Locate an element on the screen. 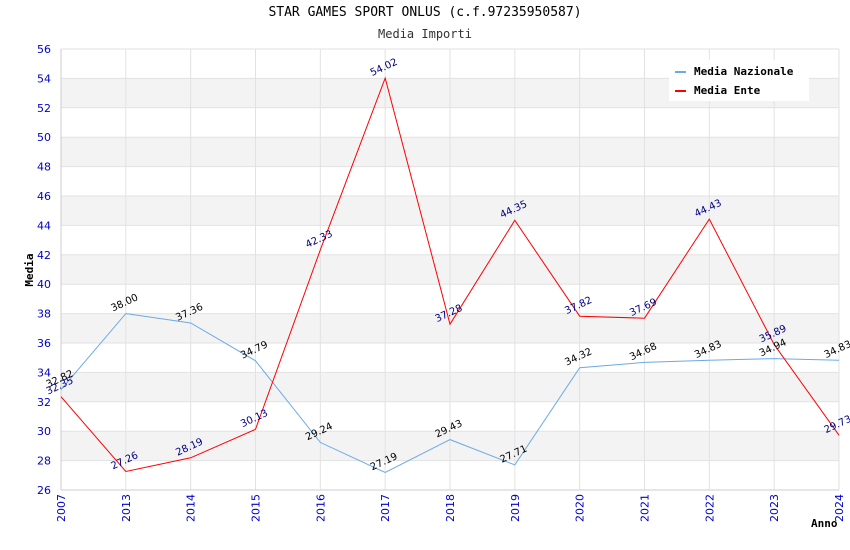  legend-label: Media Nazionale is located at coordinates (744, 71).